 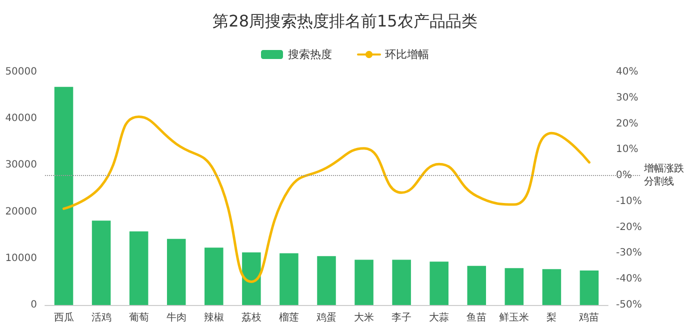 I want to click on x-tick-label: 活鸡, so click(x=101, y=318).